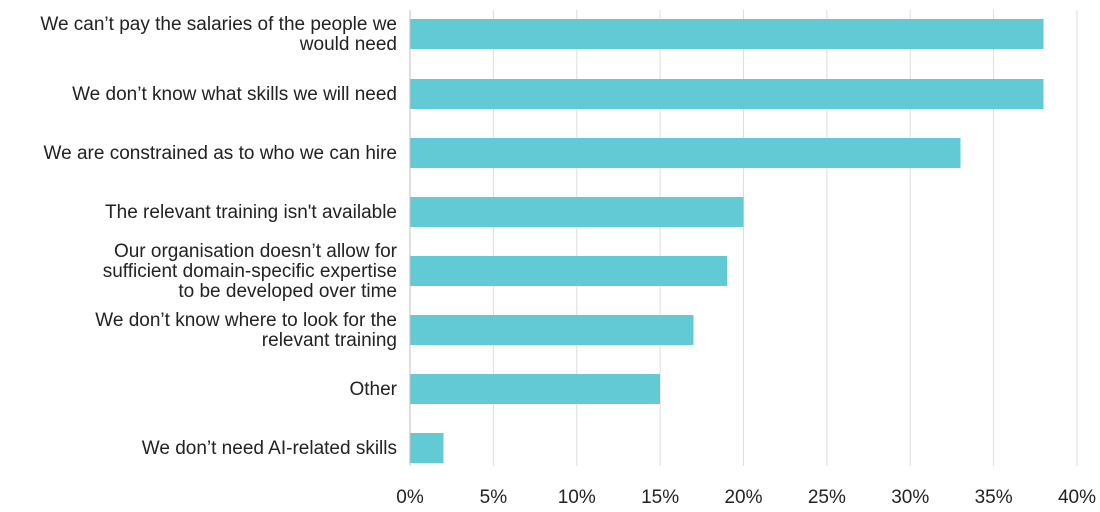  I want to click on x-tick-label-35-percent: 35%, so click(994, 497).